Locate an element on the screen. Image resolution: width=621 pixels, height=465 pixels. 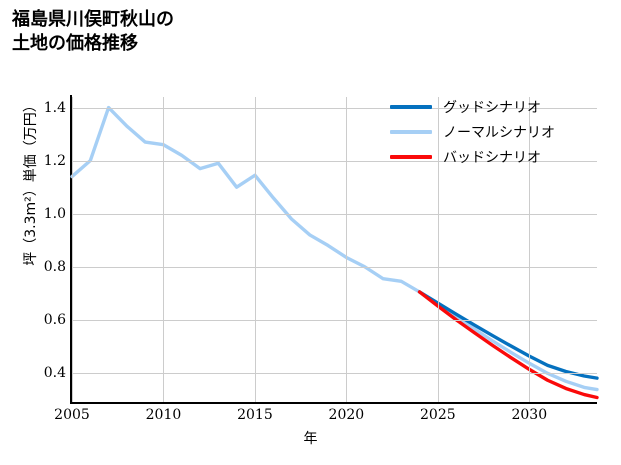
y-tick-label: 1.4 is located at coordinates (54, 107).